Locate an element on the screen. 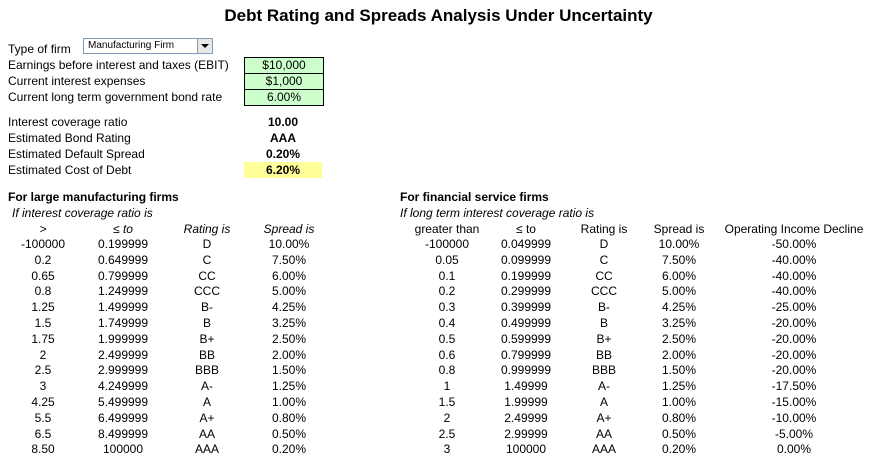 This screenshot has height=460, width=877. chevron-down-icon is located at coordinates (204, 46).